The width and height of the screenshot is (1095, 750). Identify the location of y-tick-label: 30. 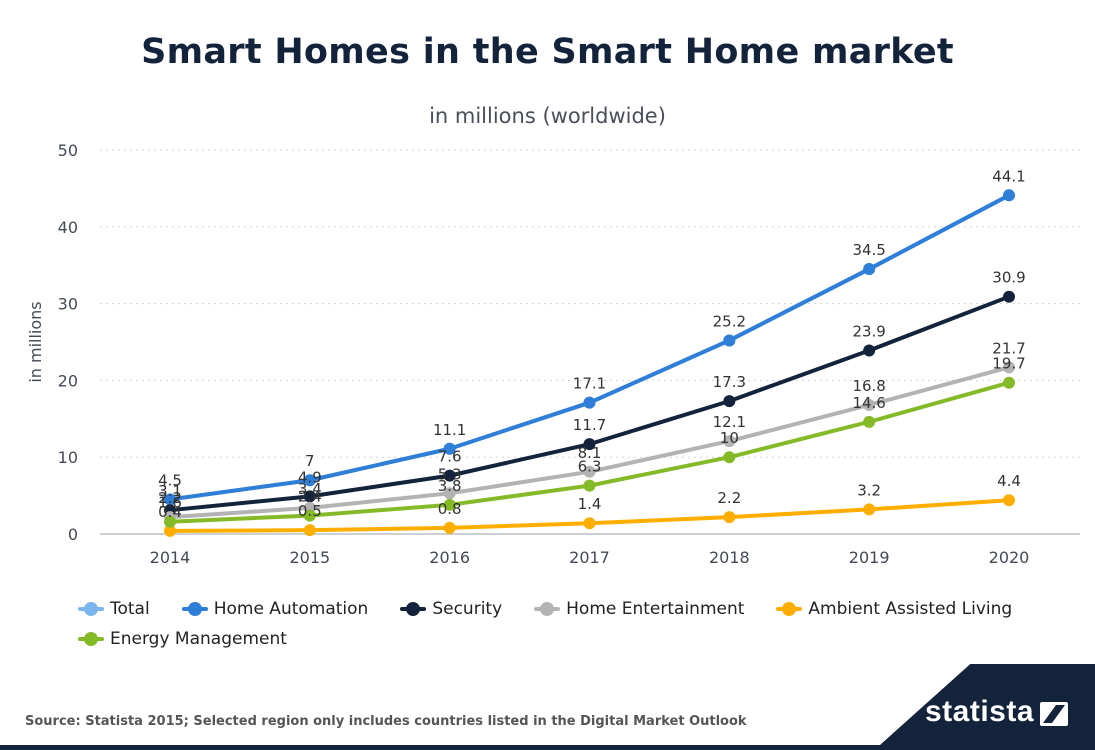
(68, 304).